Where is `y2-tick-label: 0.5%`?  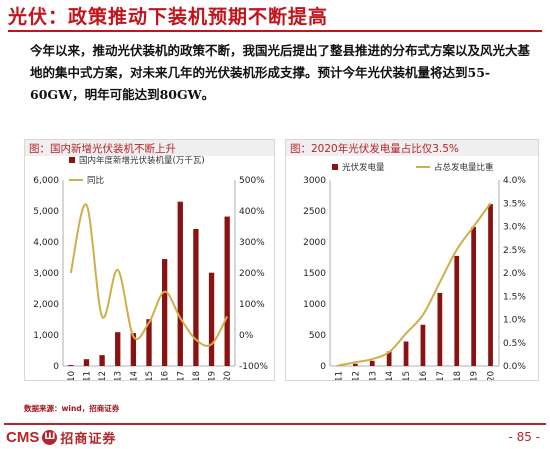
y2-tick-label: 0.5% is located at coordinates (514, 344).